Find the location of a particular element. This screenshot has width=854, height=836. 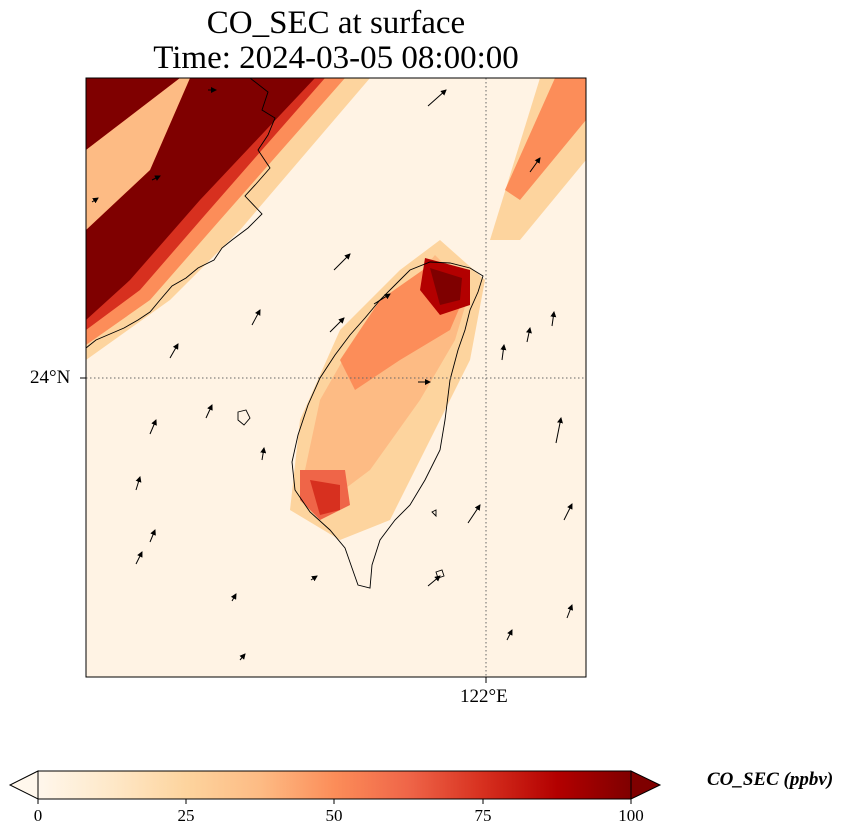

colorbar-tick-label: 75 is located at coordinates (483, 815).